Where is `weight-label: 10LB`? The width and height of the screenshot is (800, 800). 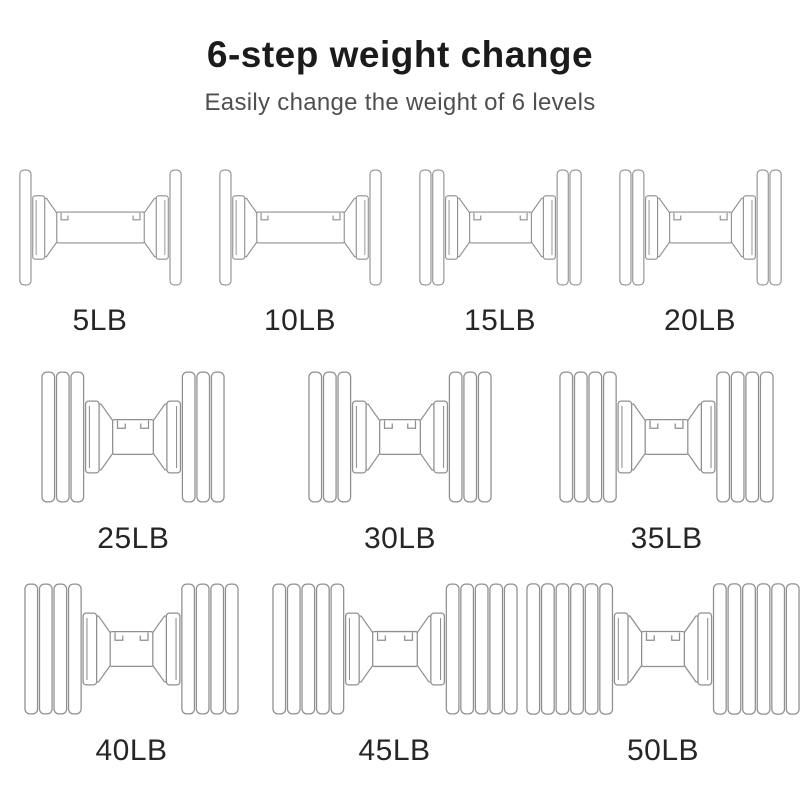
weight-label: 10LB is located at coordinates (300, 320).